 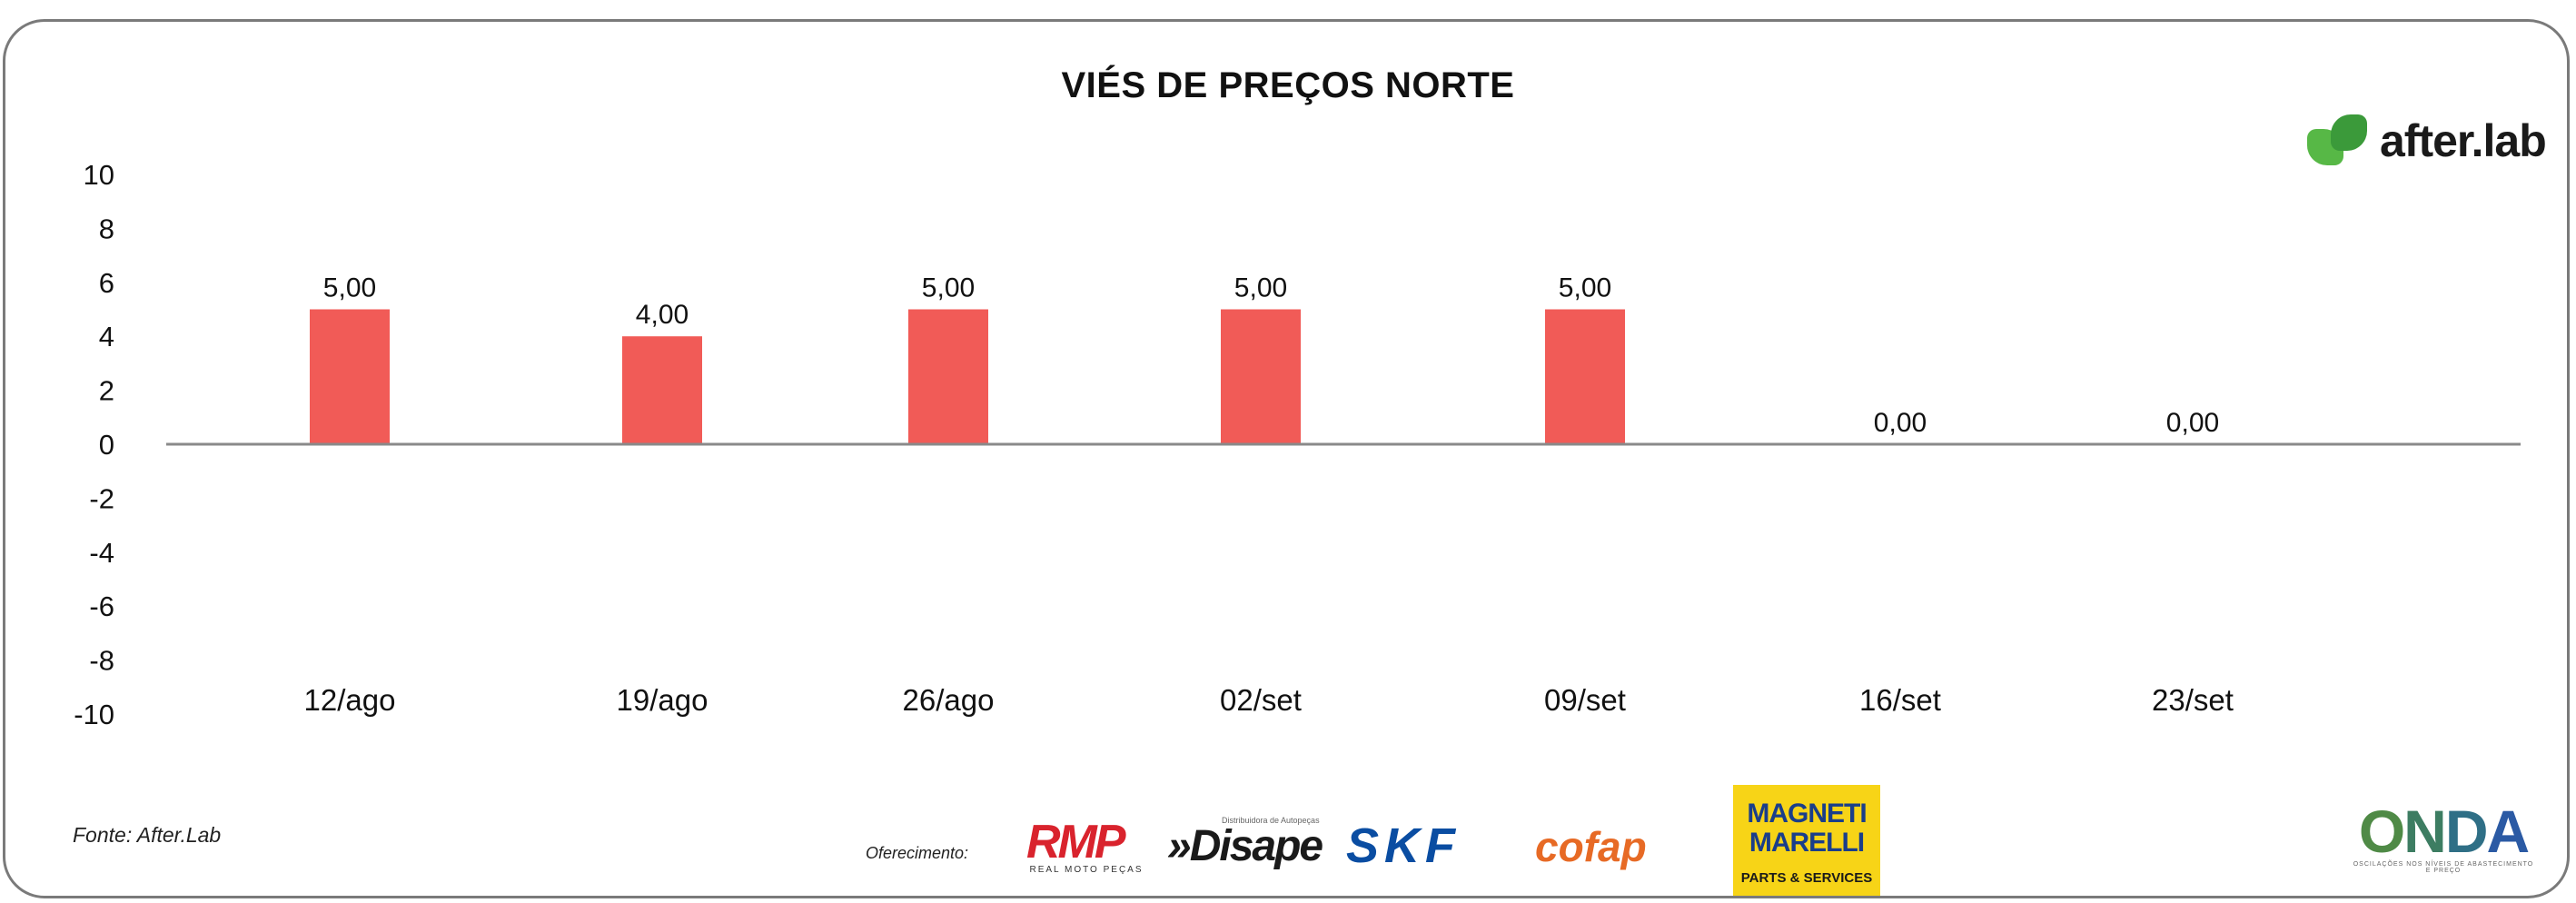 I want to click on y-tick-label: 10, so click(x=99, y=175).